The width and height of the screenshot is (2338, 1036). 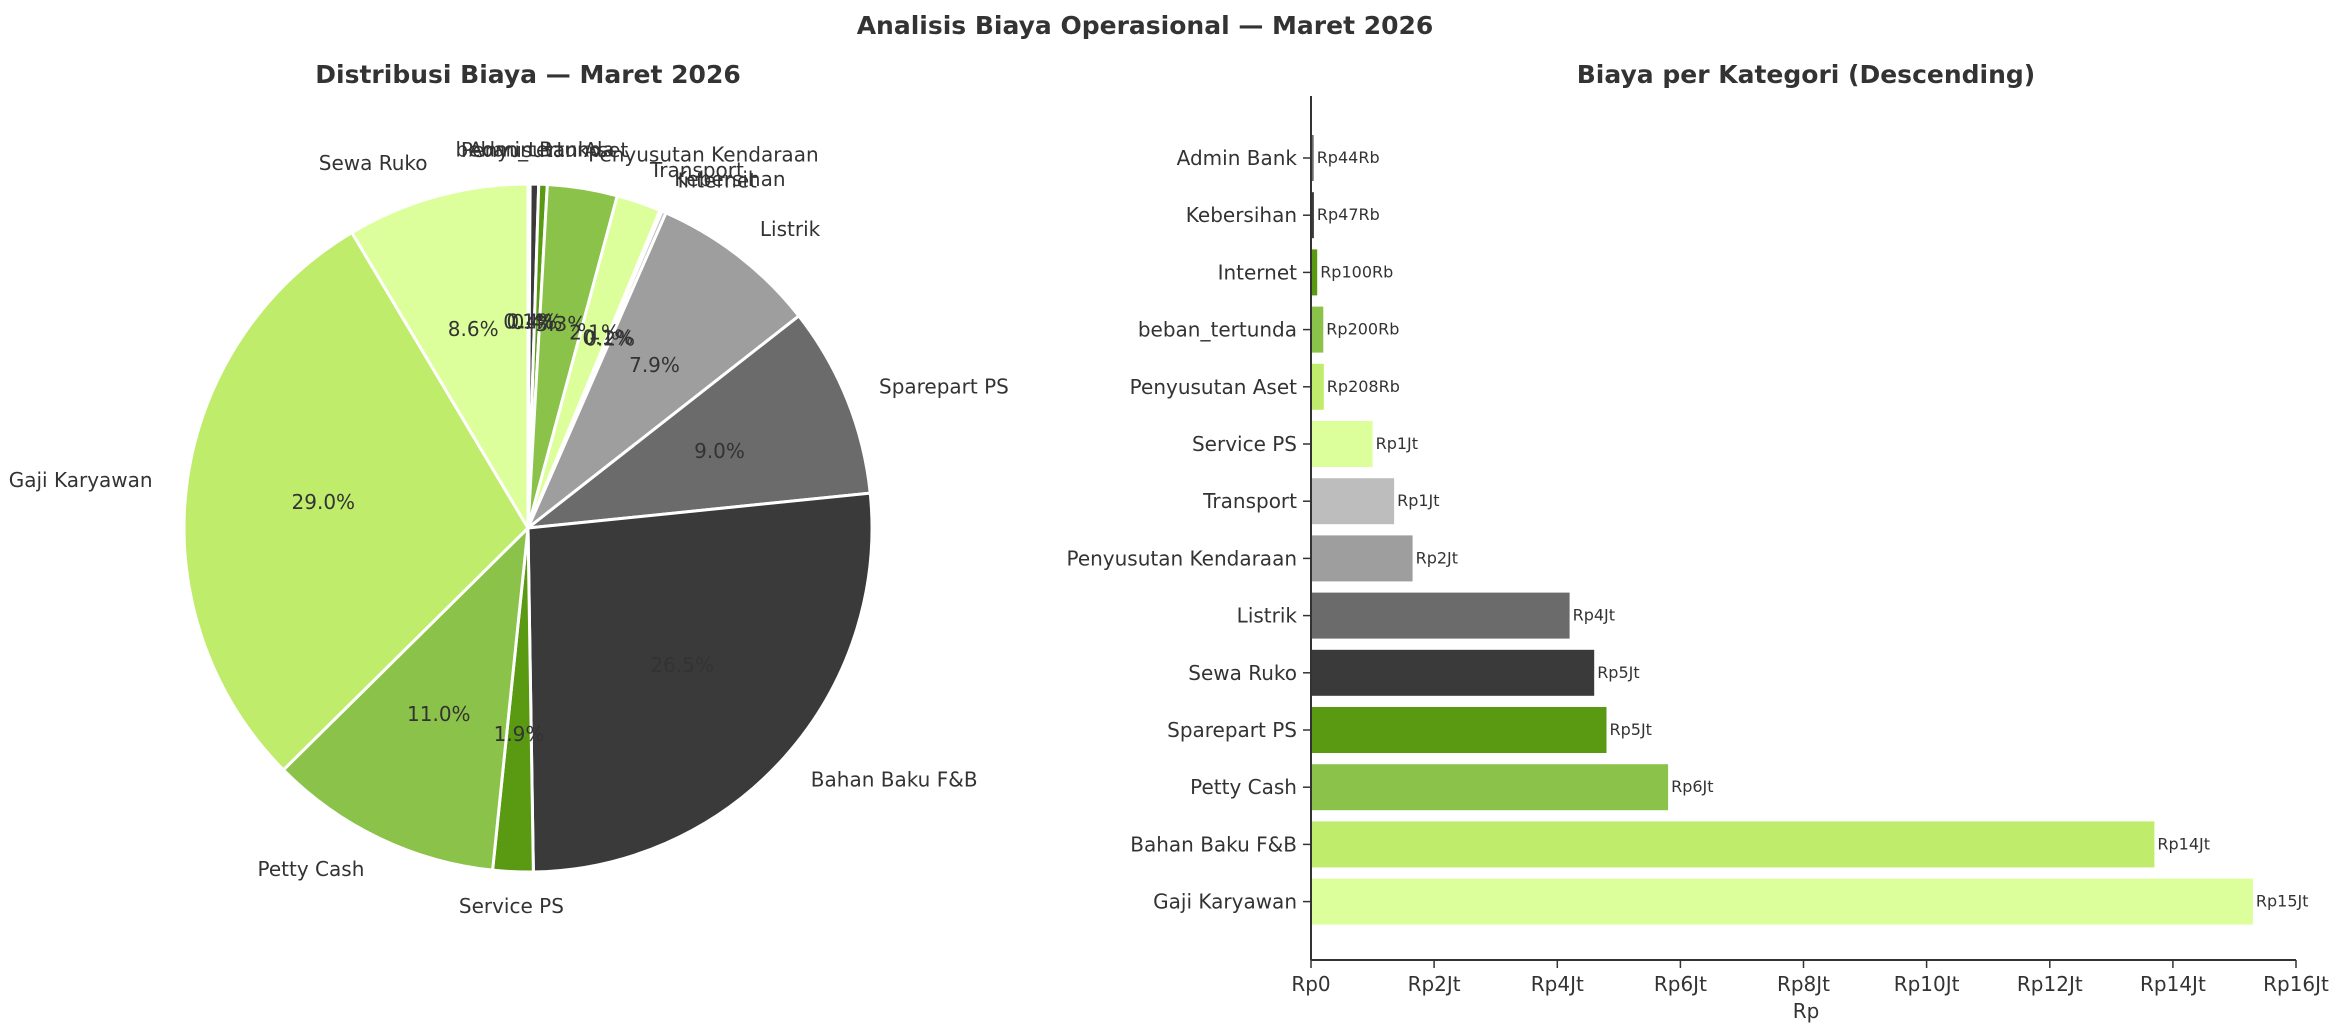 I want to click on figure-title: Analisis Biaya Operasional — Maret 2026, so click(x=1145, y=25).